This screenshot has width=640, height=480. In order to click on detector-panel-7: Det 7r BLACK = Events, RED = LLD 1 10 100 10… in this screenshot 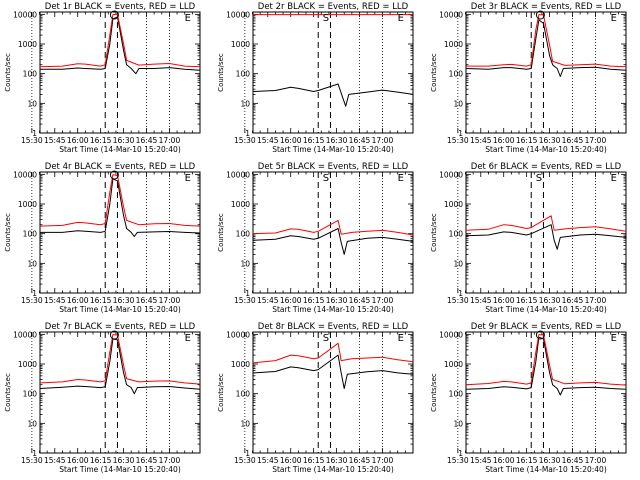, I will do `click(102, 398)`.